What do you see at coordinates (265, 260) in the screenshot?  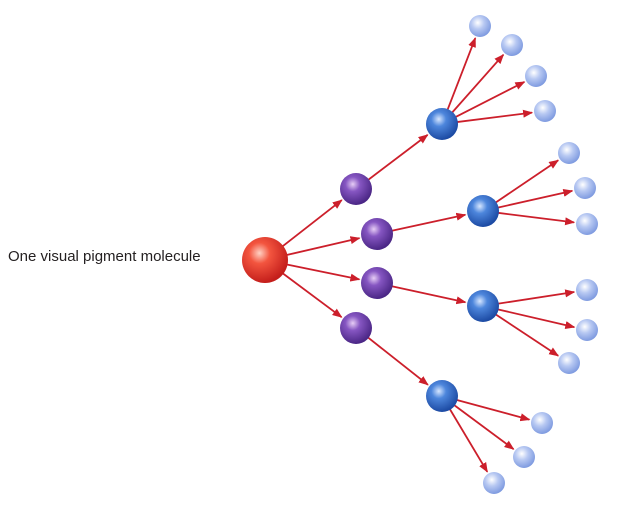 I see `source-molecule` at bounding box center [265, 260].